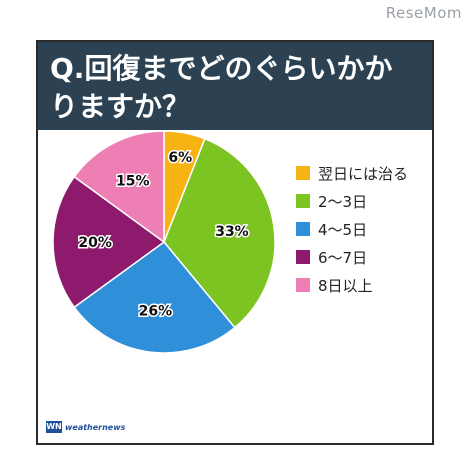 The width and height of the screenshot is (470, 461). Describe the element at coordinates (345, 285) in the screenshot. I see `legend-label-5: 8日以上` at that location.